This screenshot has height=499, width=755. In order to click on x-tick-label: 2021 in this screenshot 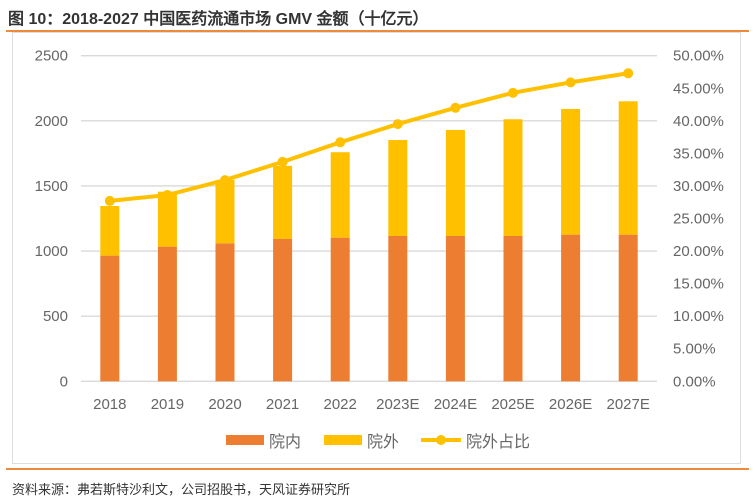, I will do `click(282, 404)`.